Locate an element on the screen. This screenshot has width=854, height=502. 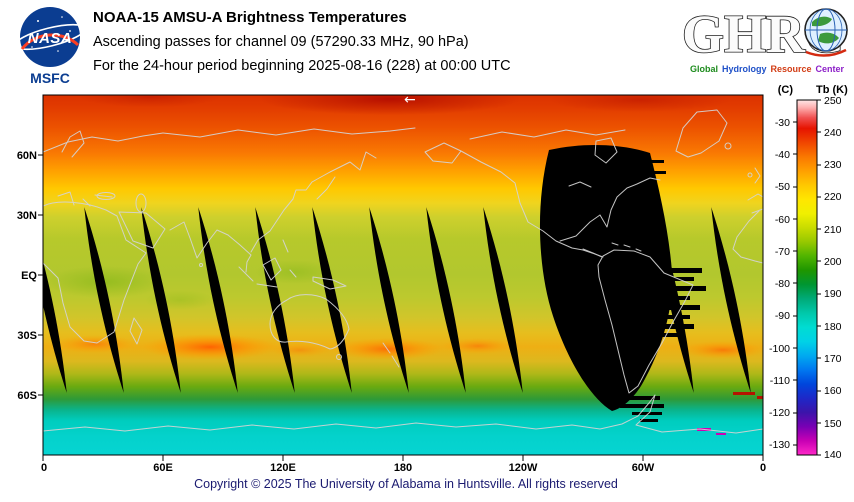
colorbar-gradient is located at coordinates (807, 277).